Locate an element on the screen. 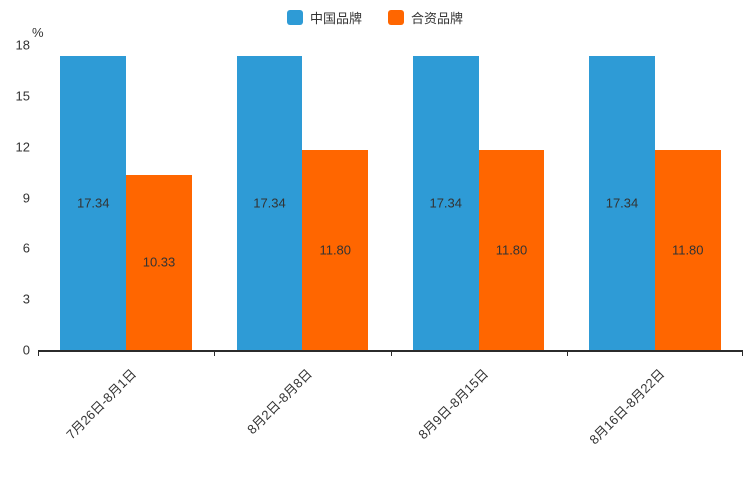  bar-series-0-cat-0: 17.34 is located at coordinates (93, 203).